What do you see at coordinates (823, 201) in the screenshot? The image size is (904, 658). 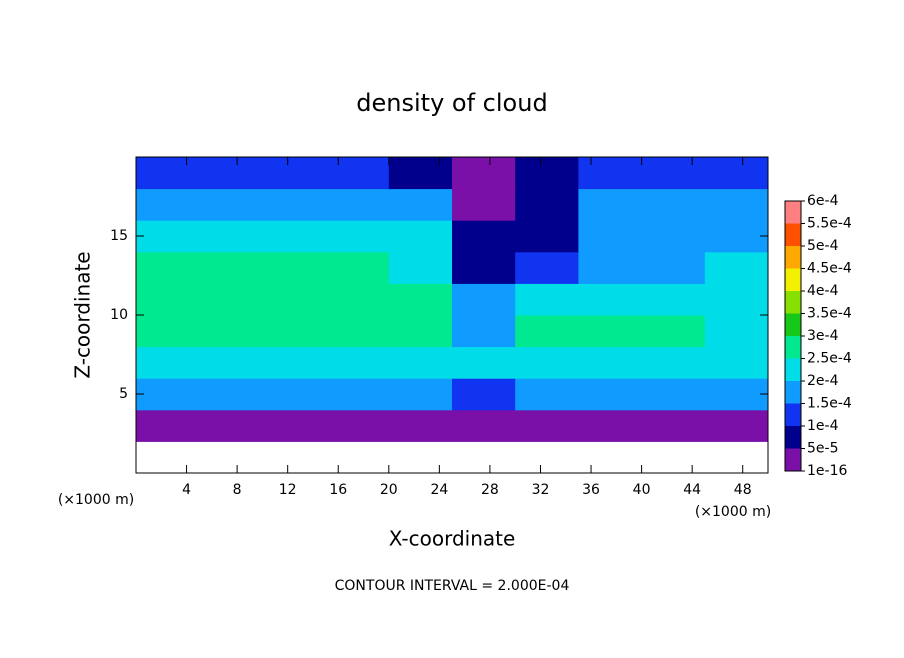 I see `colorbar-label: 6e-4` at bounding box center [823, 201].